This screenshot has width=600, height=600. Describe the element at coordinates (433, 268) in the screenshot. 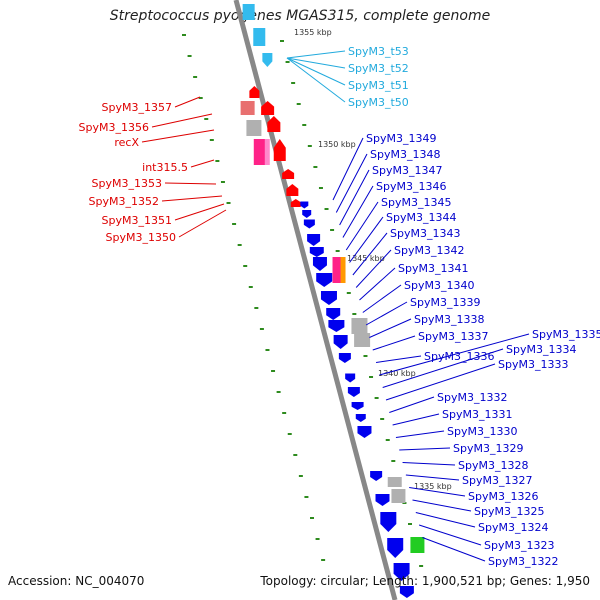

I see `gene-label: SpyM3_1341` at that location.